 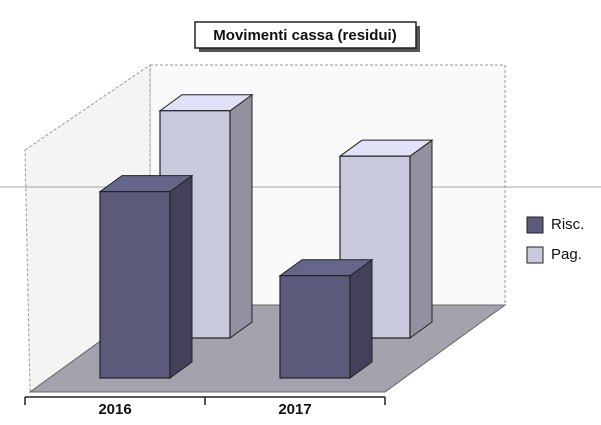 What do you see at coordinates (294, 409) in the screenshot?
I see `x-tick-label: 2017` at bounding box center [294, 409].